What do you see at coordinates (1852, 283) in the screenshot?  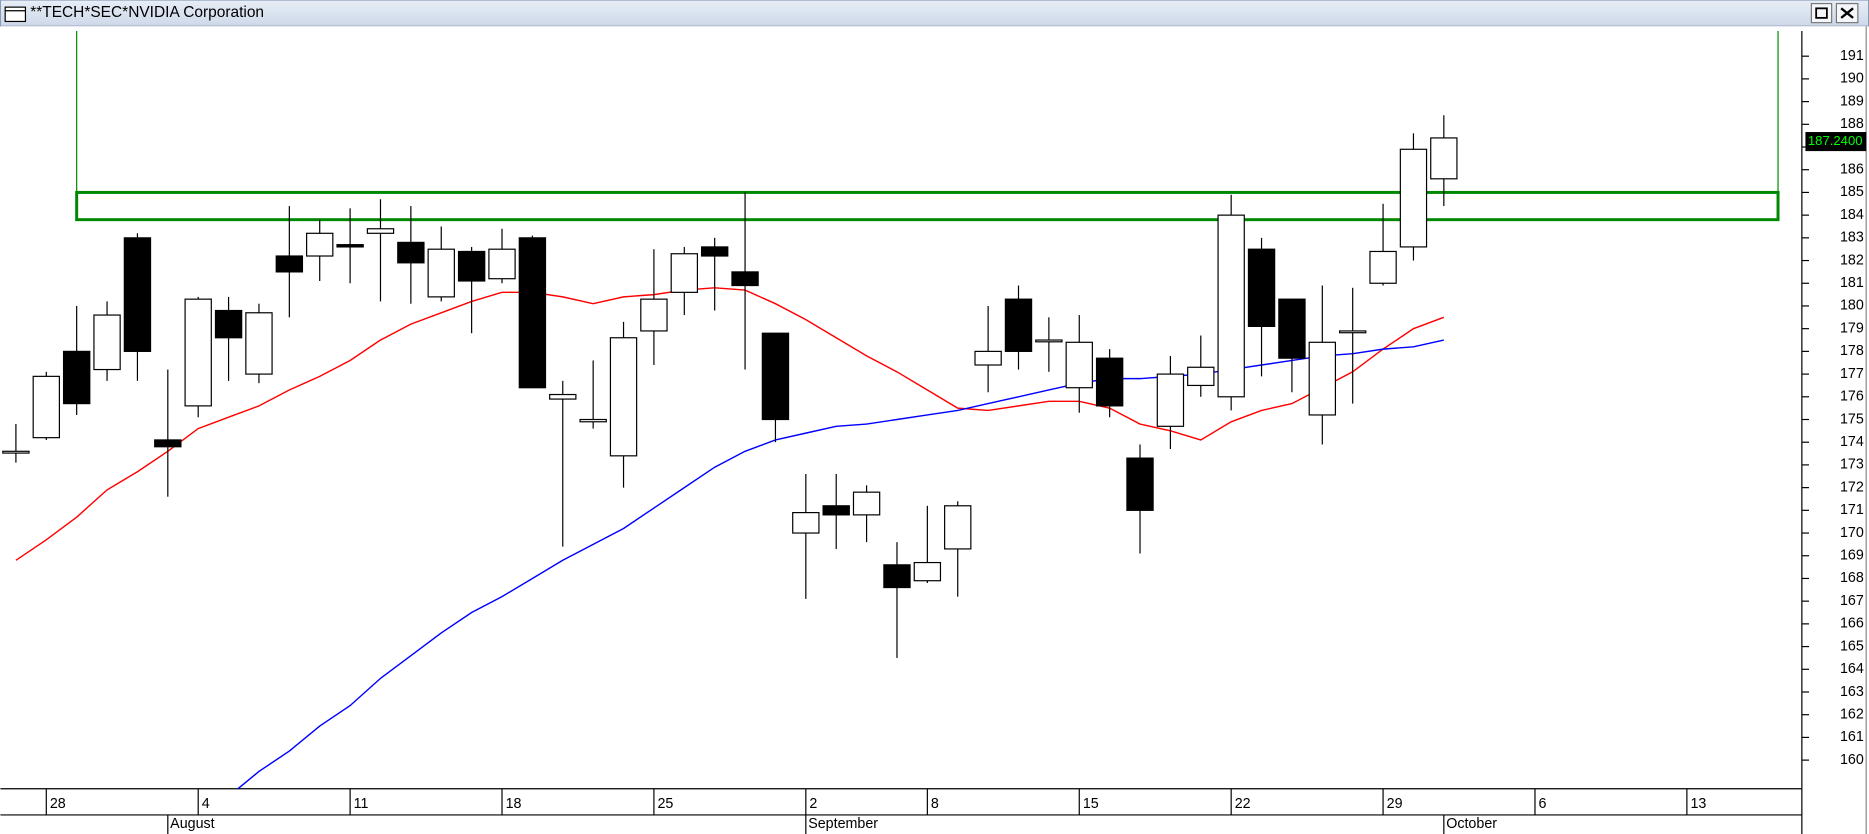 I see `y-tick-label: 181` at bounding box center [1852, 283].